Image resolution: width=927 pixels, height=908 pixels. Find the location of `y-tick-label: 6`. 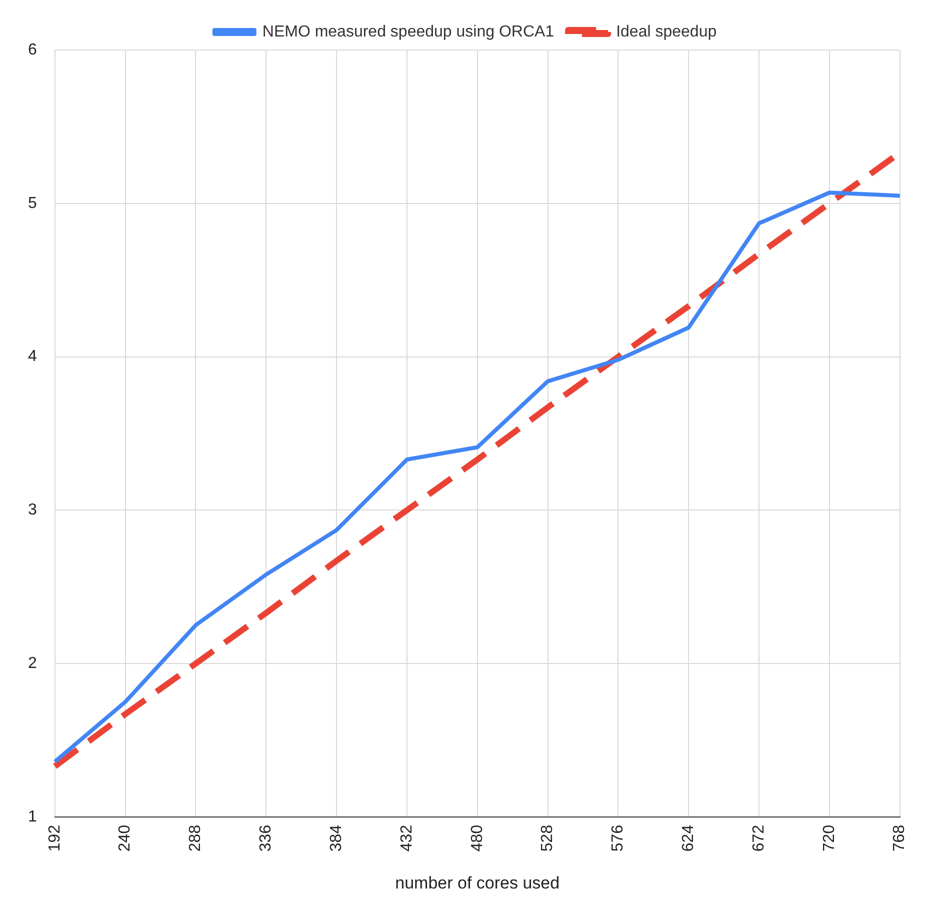

y-tick-label: 6 is located at coordinates (32, 49).